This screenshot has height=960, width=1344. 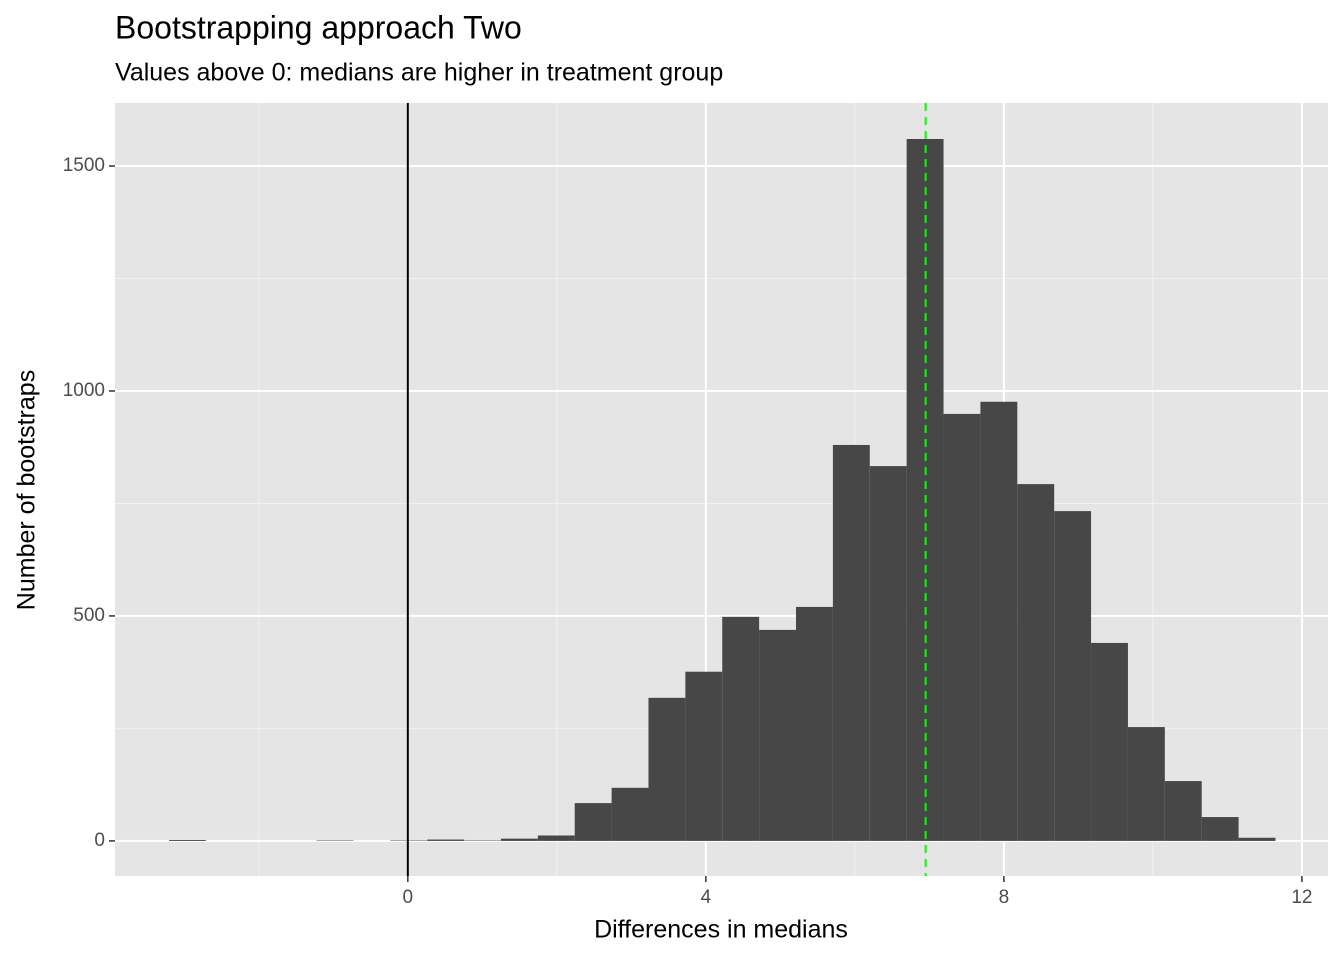 What do you see at coordinates (99, 840) in the screenshot?
I see `y-tick-label: 0` at bounding box center [99, 840].